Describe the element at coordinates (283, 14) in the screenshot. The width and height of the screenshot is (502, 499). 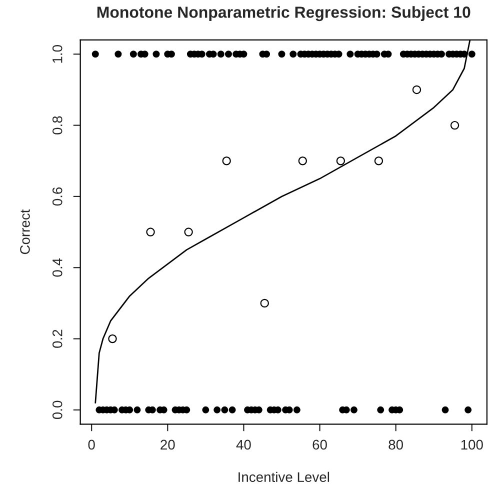
I see `chart-title: Monotone Nonparametric Regression: Subject 10` at that location.